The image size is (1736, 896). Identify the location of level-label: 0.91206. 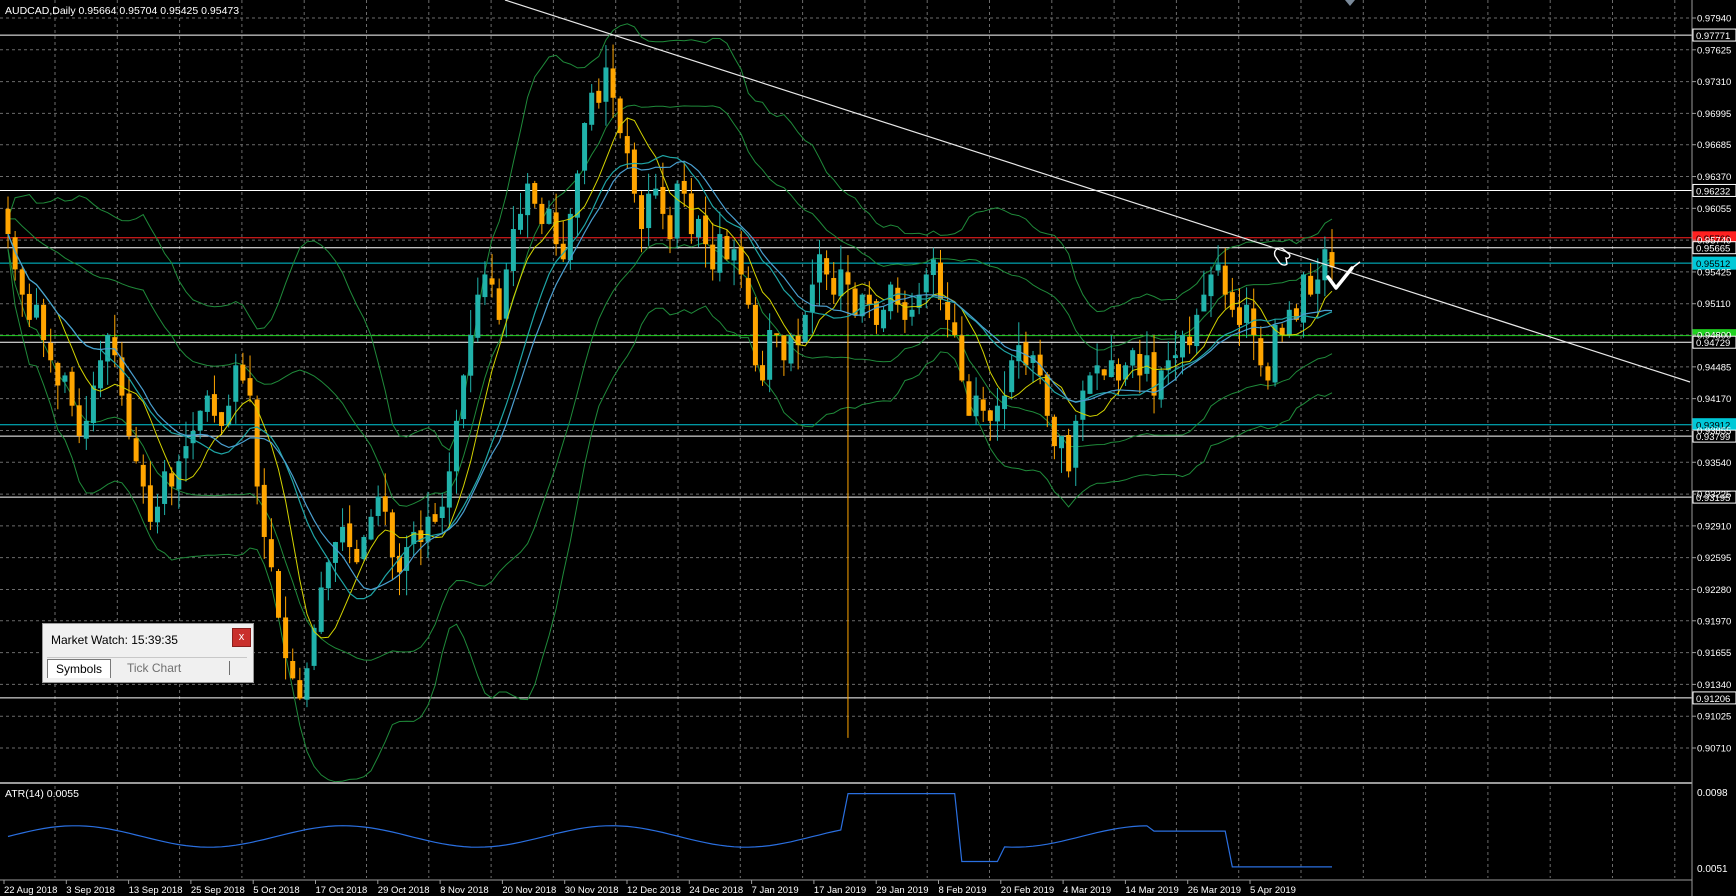
(1713, 699).